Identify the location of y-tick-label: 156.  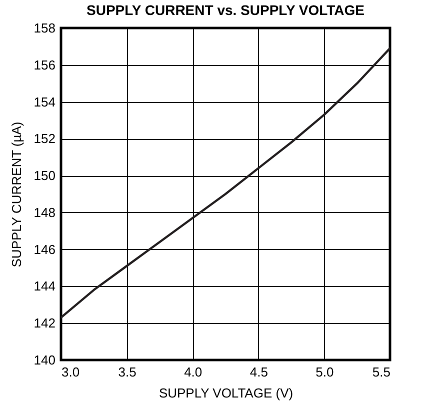
(45, 64).